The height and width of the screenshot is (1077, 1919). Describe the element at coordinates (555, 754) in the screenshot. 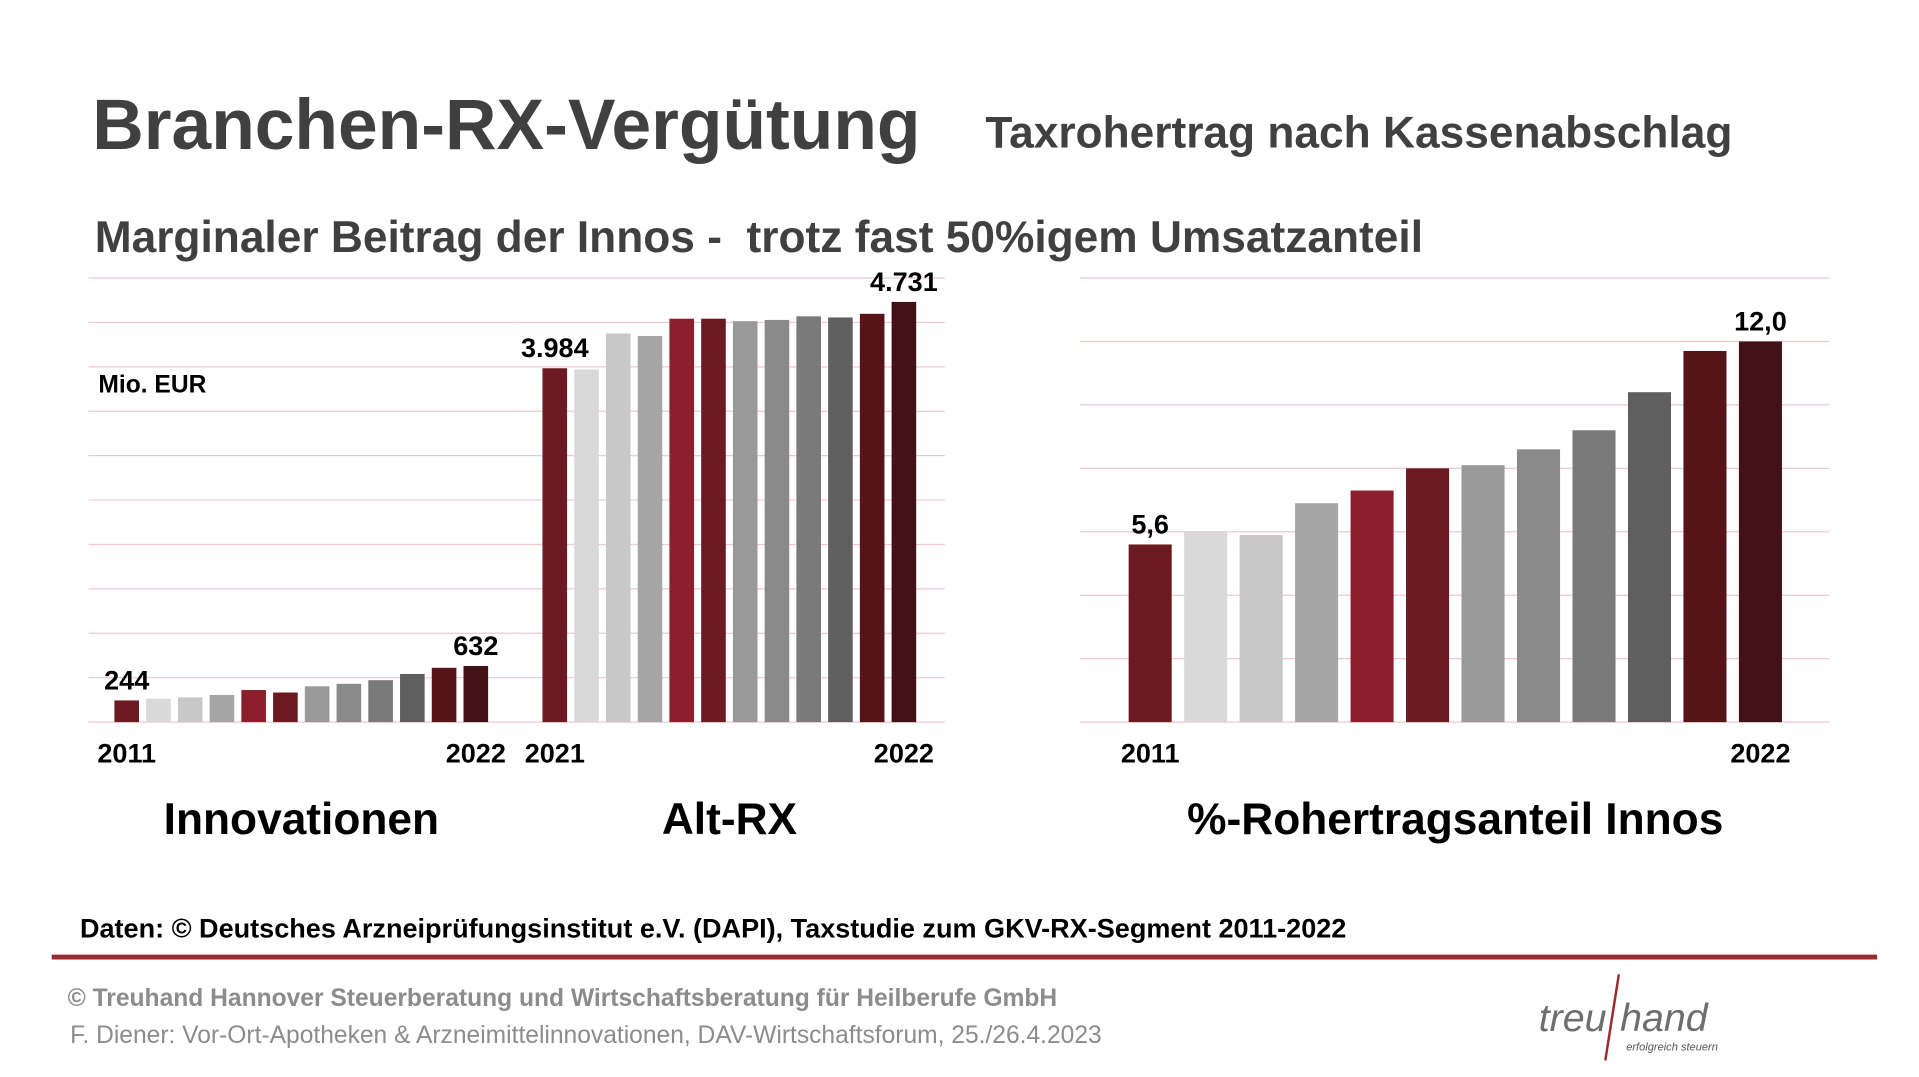

I see `x-tick-label: 2021` at that location.